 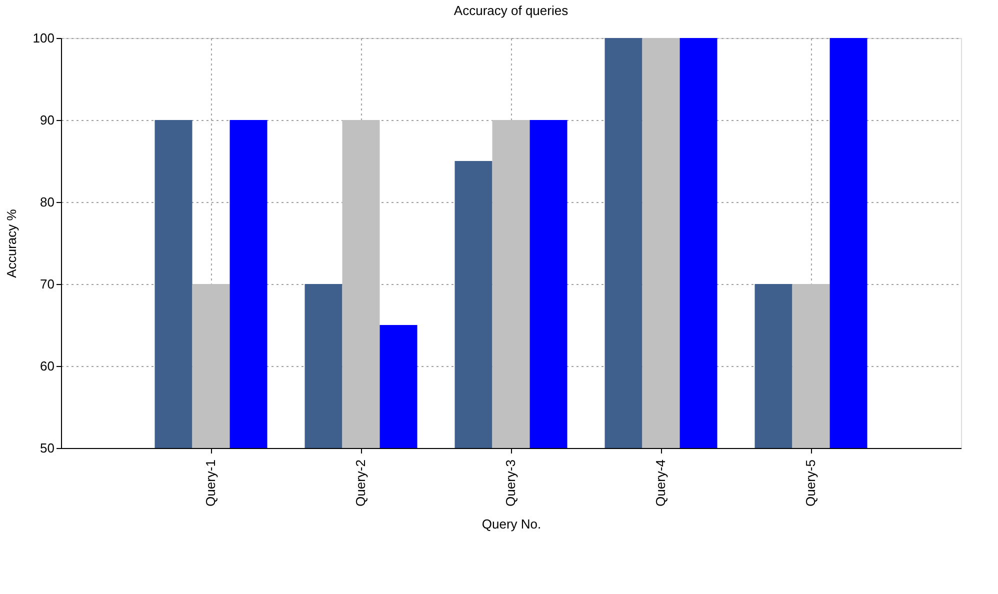 I want to click on y-tick-label: 70, so click(x=47, y=284).